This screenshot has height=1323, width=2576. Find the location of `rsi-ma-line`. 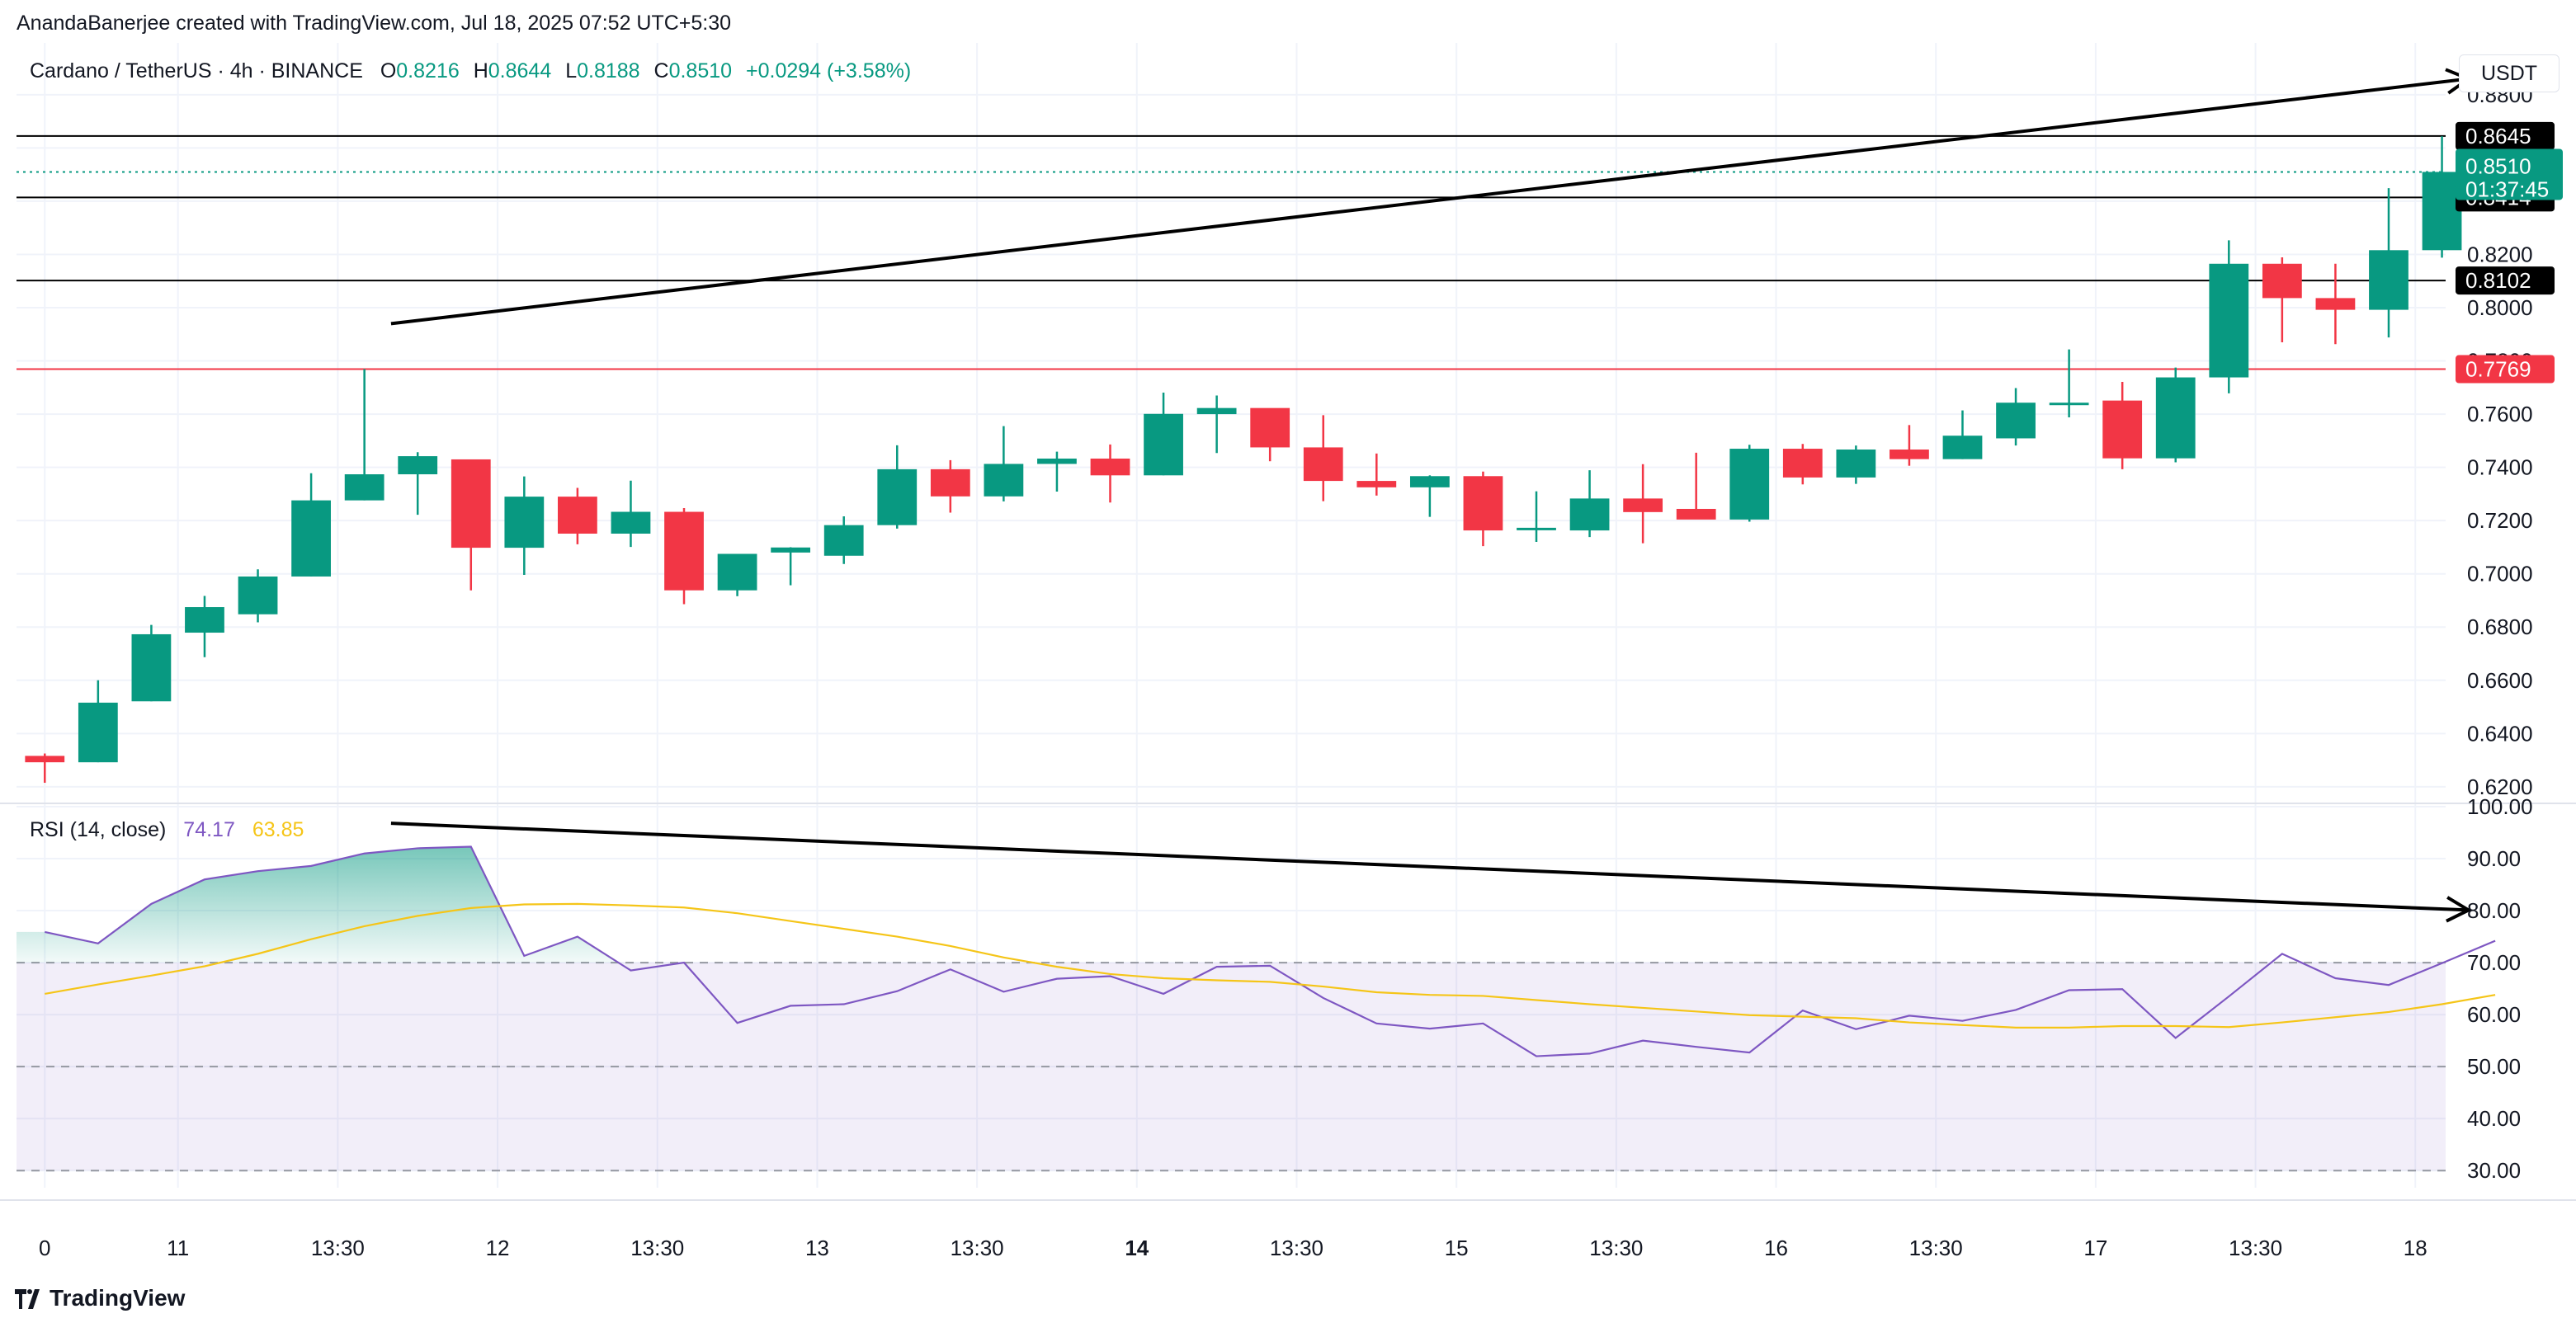

rsi-ma-line is located at coordinates (1270, 965).